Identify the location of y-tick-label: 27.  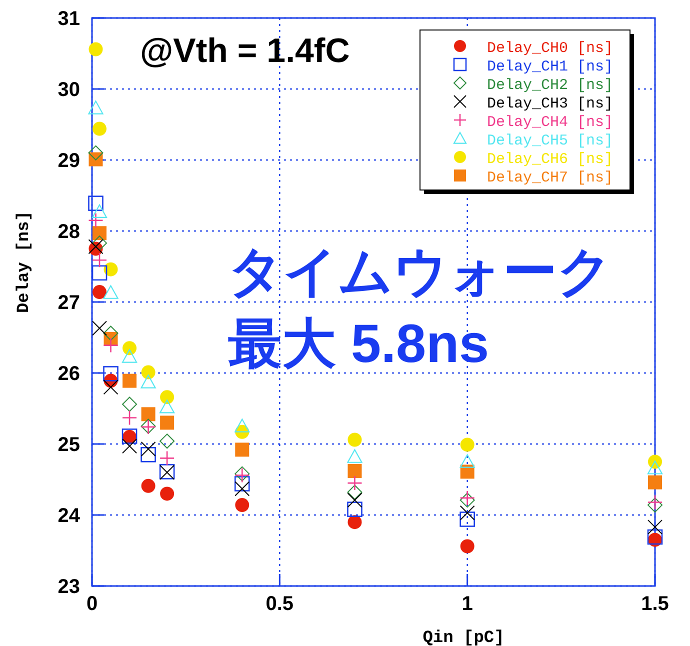
(69, 303).